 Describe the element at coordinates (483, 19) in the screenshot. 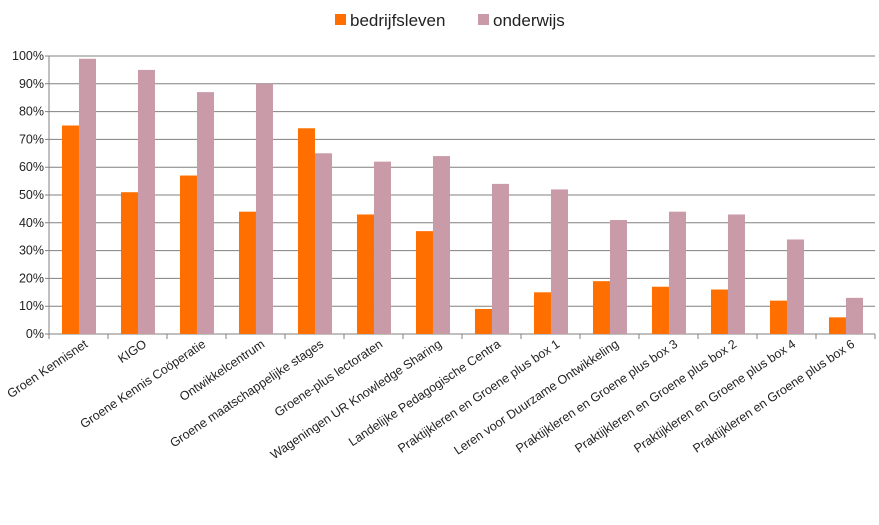

I see `legend-swatch-onderwijs` at that location.